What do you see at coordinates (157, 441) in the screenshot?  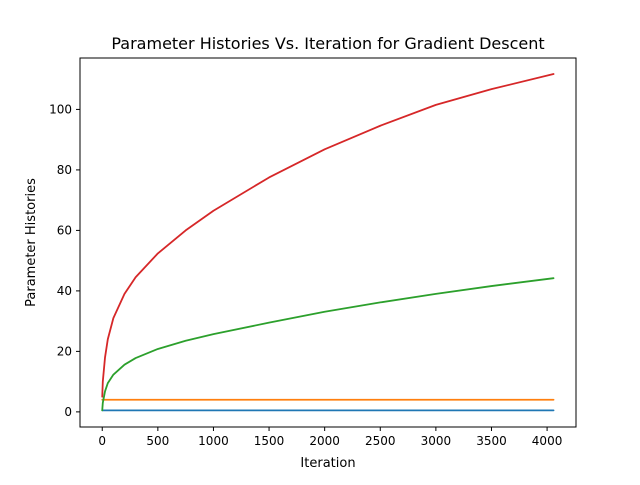 I see `x-tick-label: 500` at bounding box center [157, 441].